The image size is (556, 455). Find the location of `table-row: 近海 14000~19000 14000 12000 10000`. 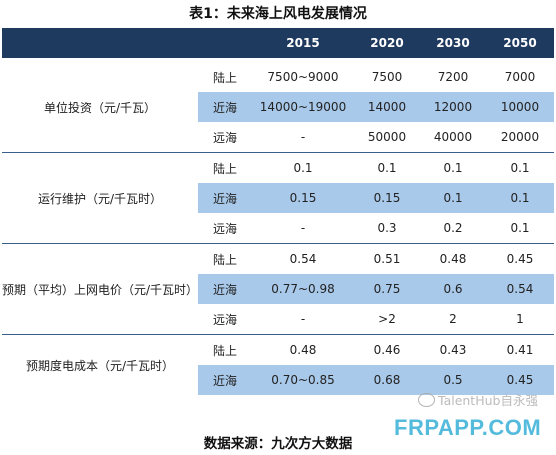

table-row: 近海 14000~19000 14000 12000 10000 is located at coordinates (278, 107).